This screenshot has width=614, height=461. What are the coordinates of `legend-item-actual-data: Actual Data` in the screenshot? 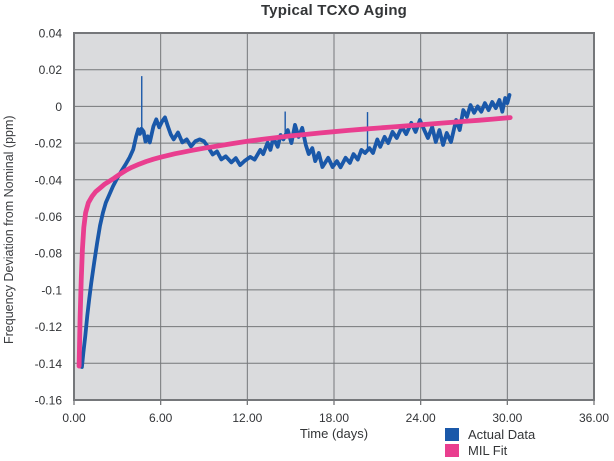 It's located at (490, 434).